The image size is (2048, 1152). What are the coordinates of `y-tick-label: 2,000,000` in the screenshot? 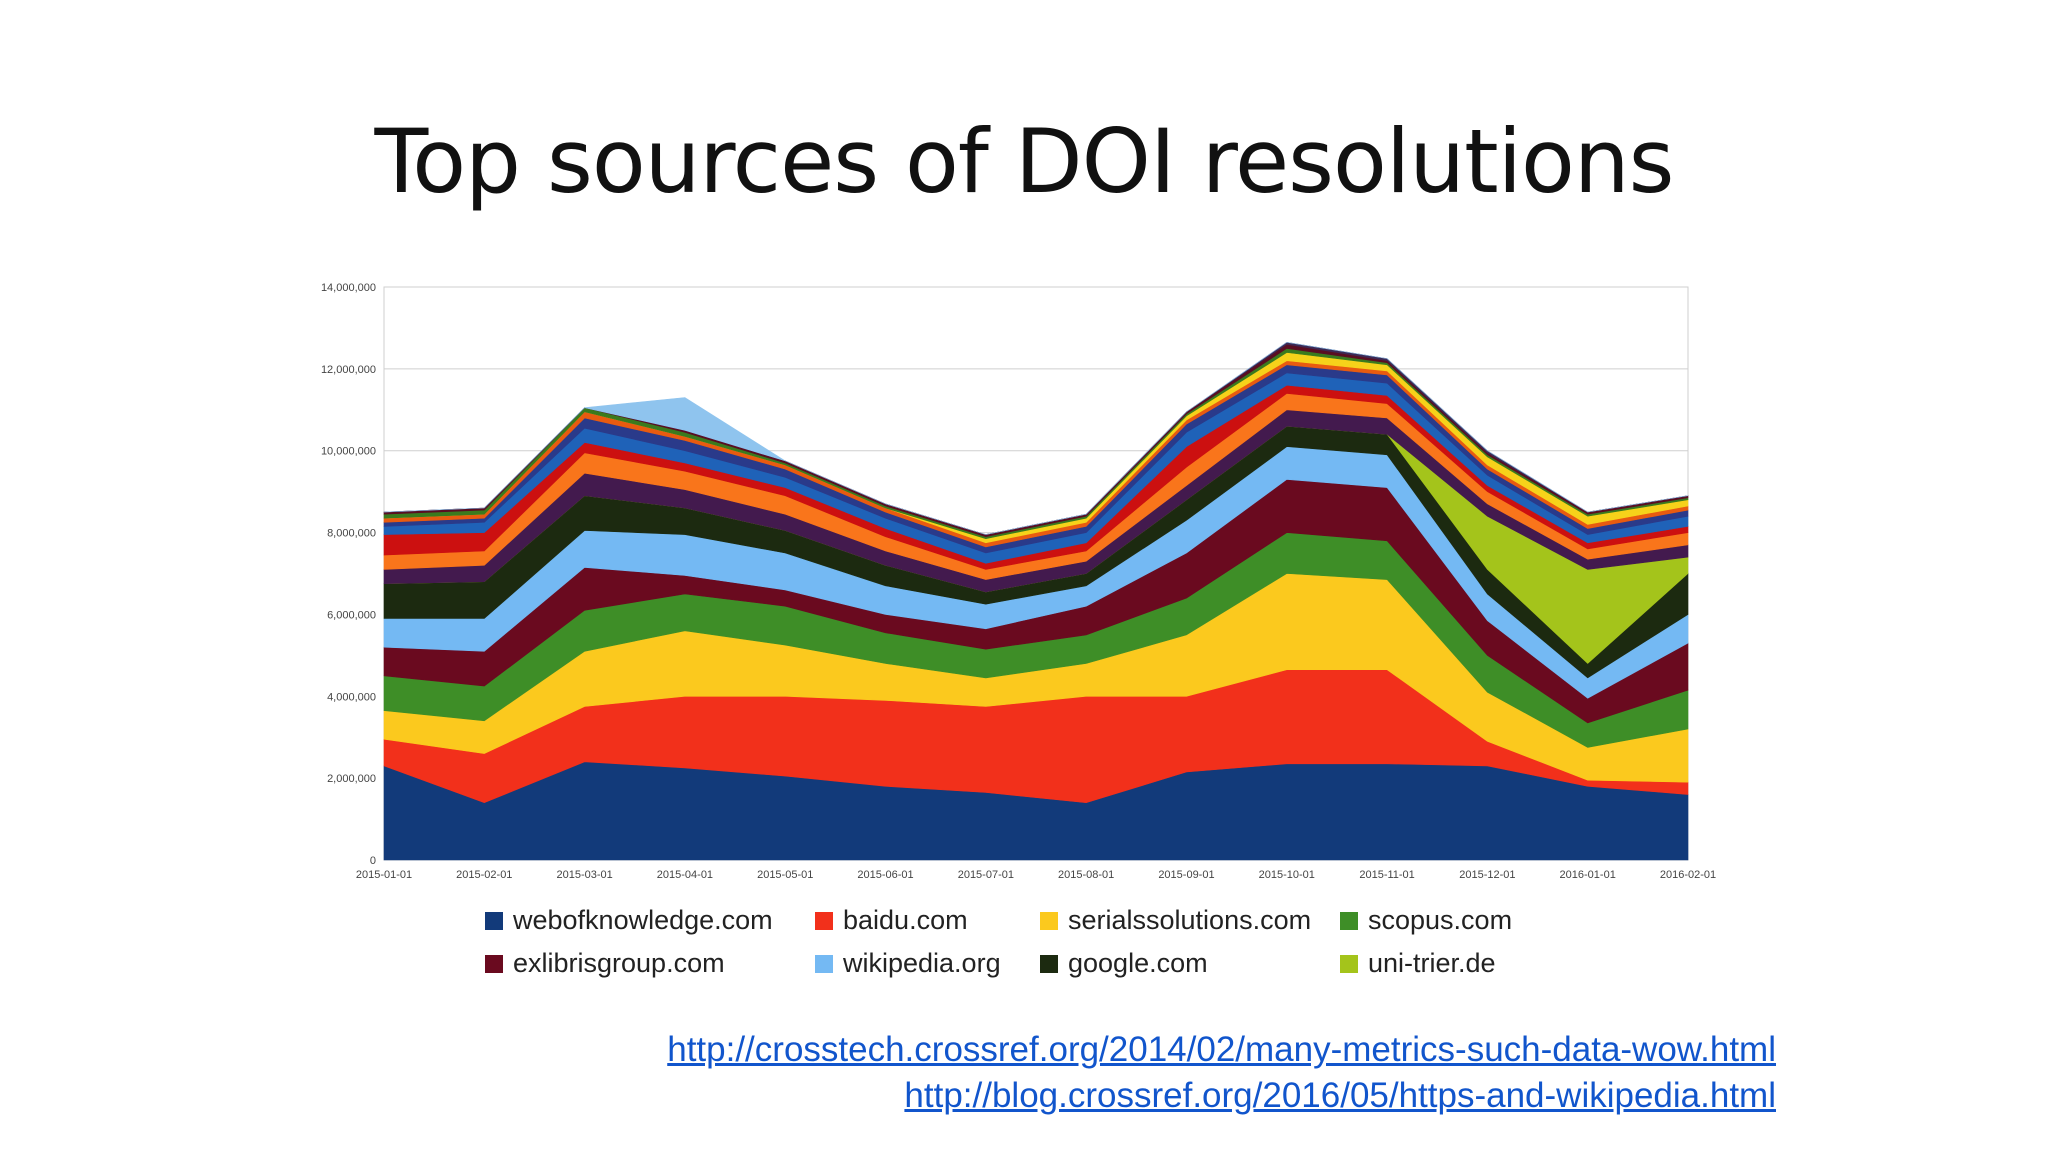 It's located at (351, 779).